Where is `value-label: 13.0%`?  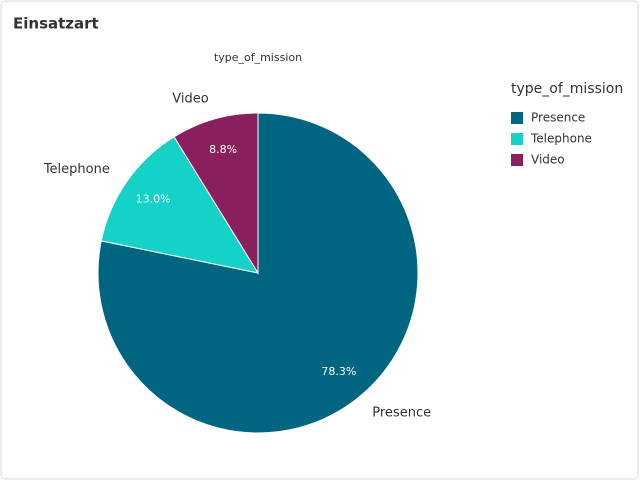
value-label: 13.0% is located at coordinates (153, 199).